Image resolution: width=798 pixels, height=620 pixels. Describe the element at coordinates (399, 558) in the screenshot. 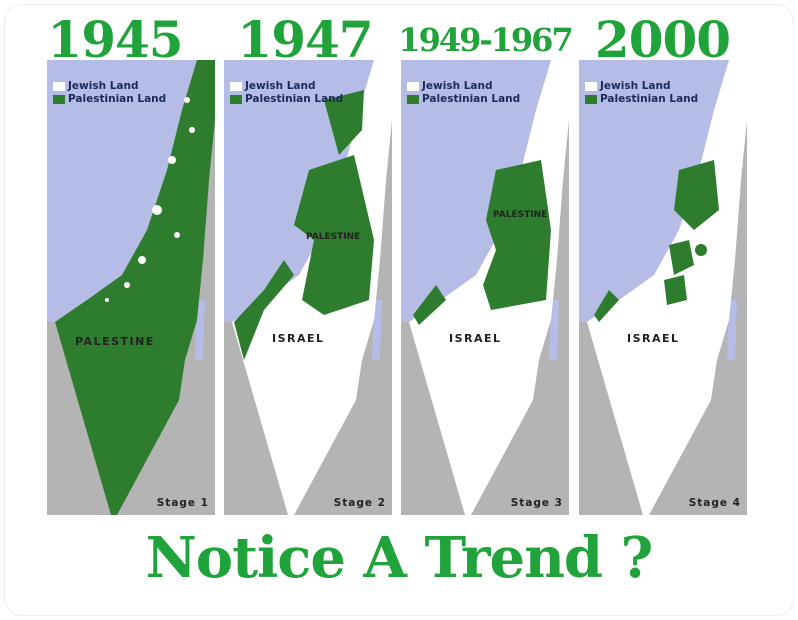

I see `footer-caption: Notice A Trend ?` at that location.